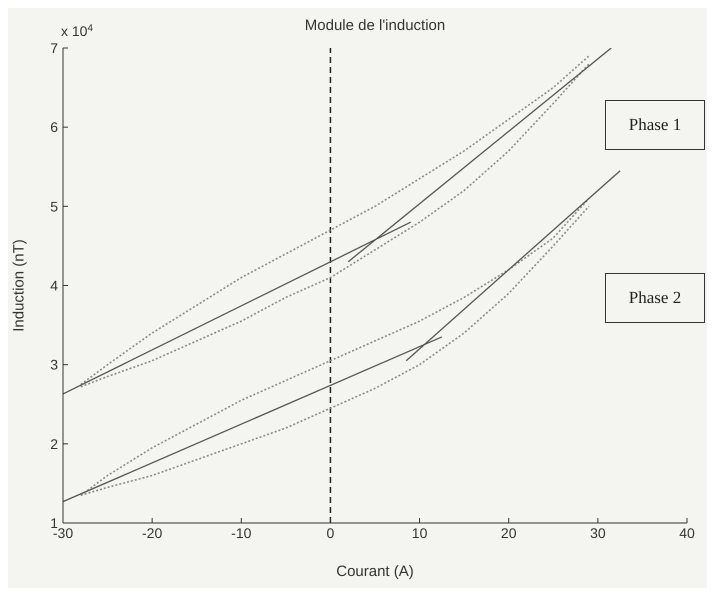 Image resolution: width=715 pixels, height=596 pixels. Describe the element at coordinates (54, 364) in the screenshot. I see `y-tick-label: 3` at that location.